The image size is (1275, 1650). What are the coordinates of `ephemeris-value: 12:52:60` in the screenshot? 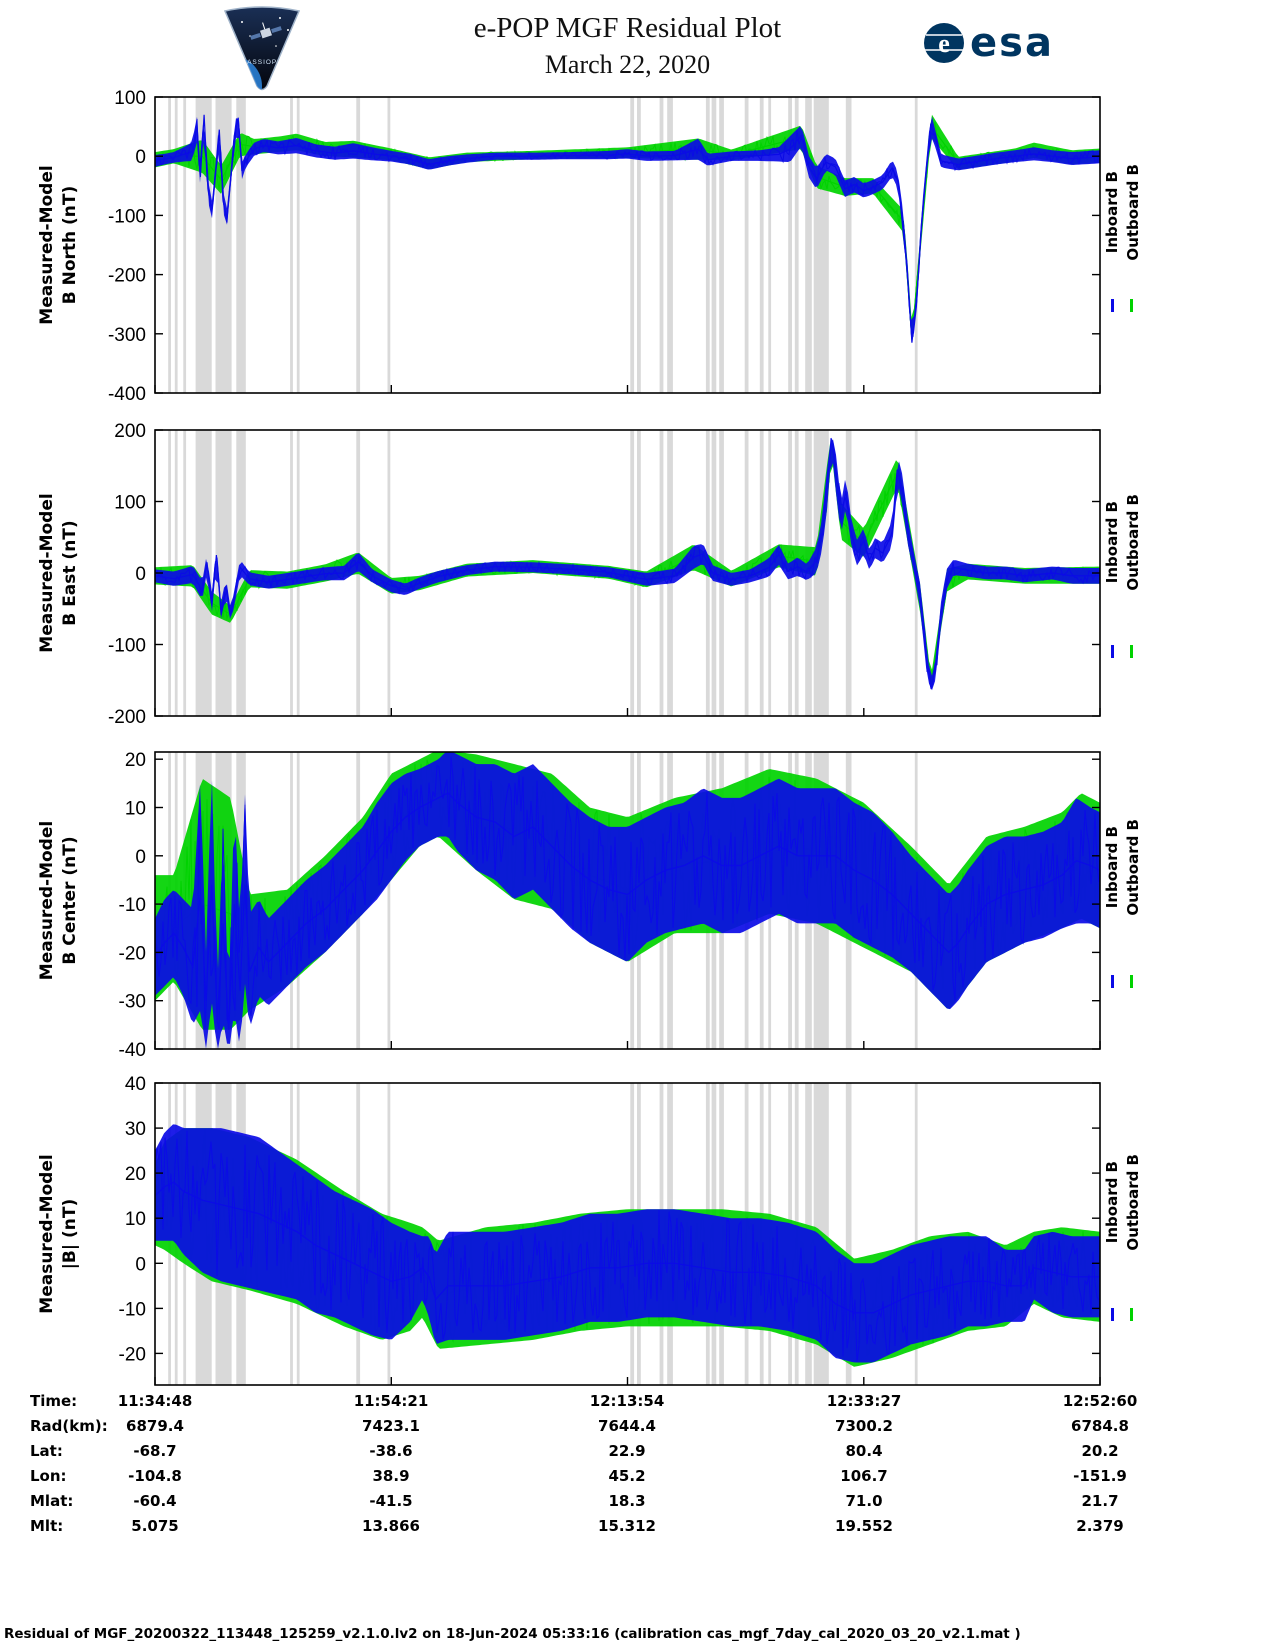 It's located at (1100, 1401).